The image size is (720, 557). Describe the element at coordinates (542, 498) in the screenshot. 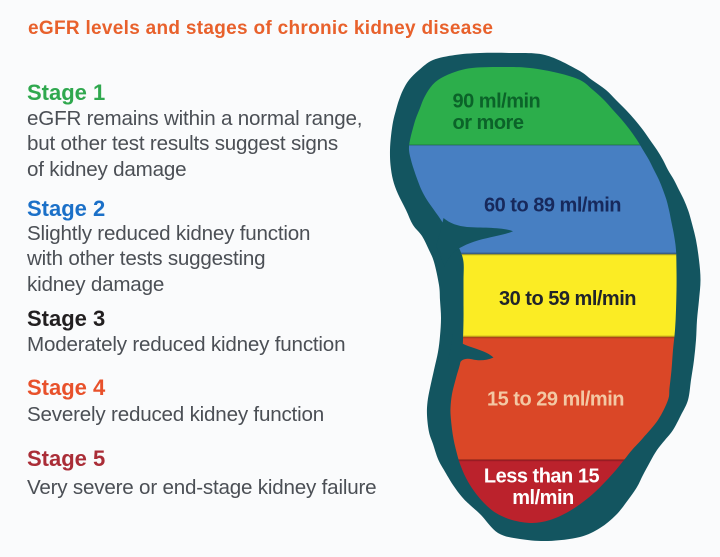

I see `svg-text: ml/min` at that location.